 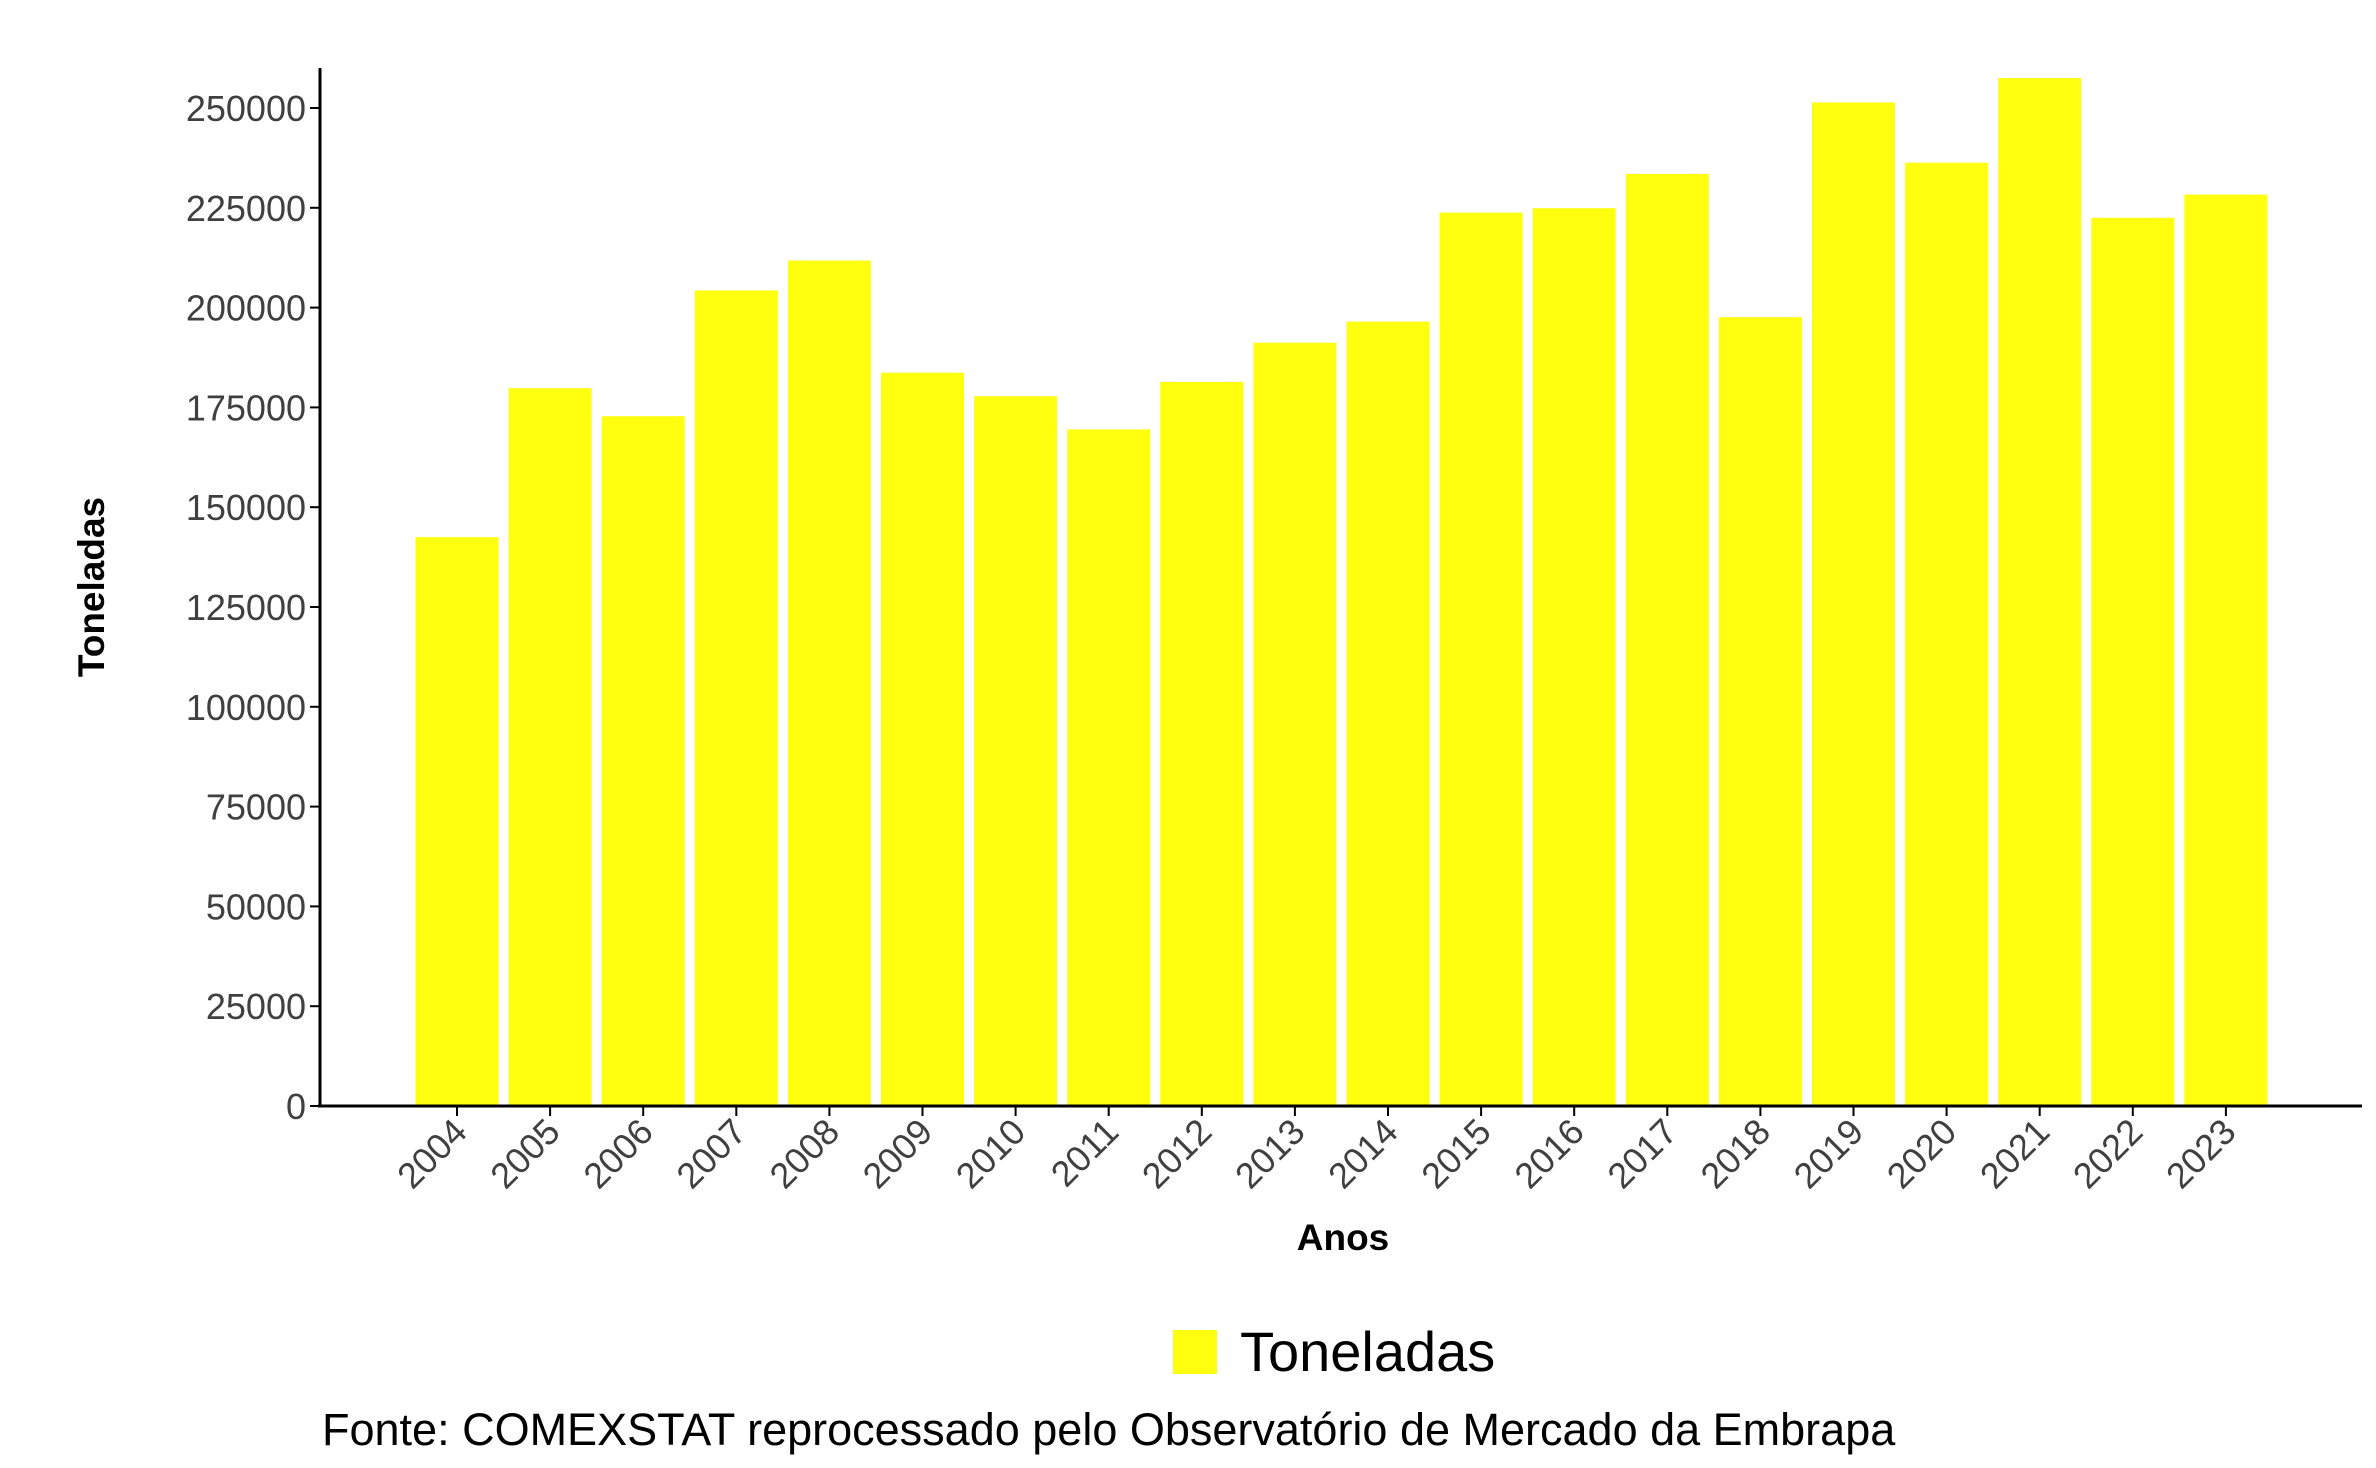 I want to click on y-tick-label: 250000, so click(x=246, y=108).